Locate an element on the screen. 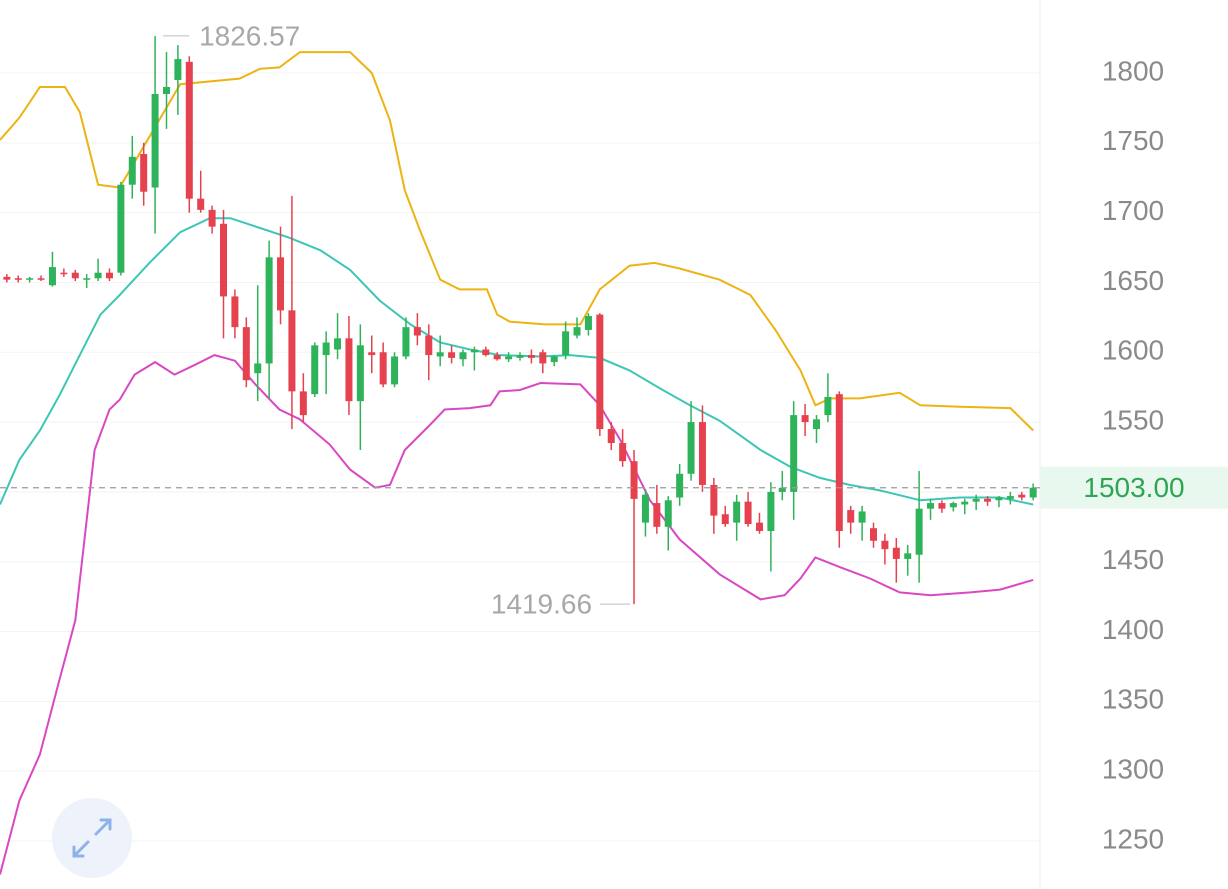  y-tick-label: 1400 is located at coordinates (1133, 629).